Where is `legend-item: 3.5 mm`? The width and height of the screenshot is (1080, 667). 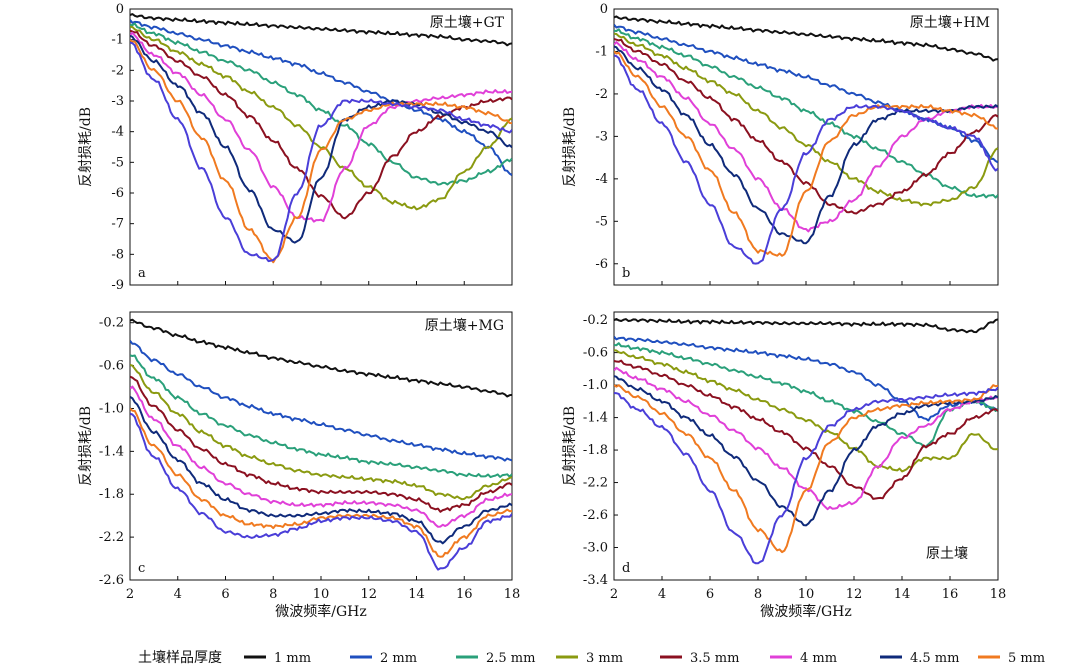 legend-item: 3.5 mm is located at coordinates (699, 658).